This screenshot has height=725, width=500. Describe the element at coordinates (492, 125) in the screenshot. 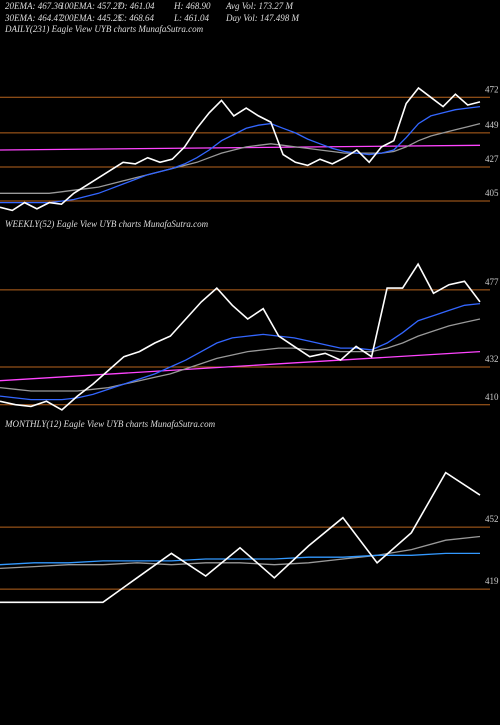

I see `y-tick-label: 449` at that location.